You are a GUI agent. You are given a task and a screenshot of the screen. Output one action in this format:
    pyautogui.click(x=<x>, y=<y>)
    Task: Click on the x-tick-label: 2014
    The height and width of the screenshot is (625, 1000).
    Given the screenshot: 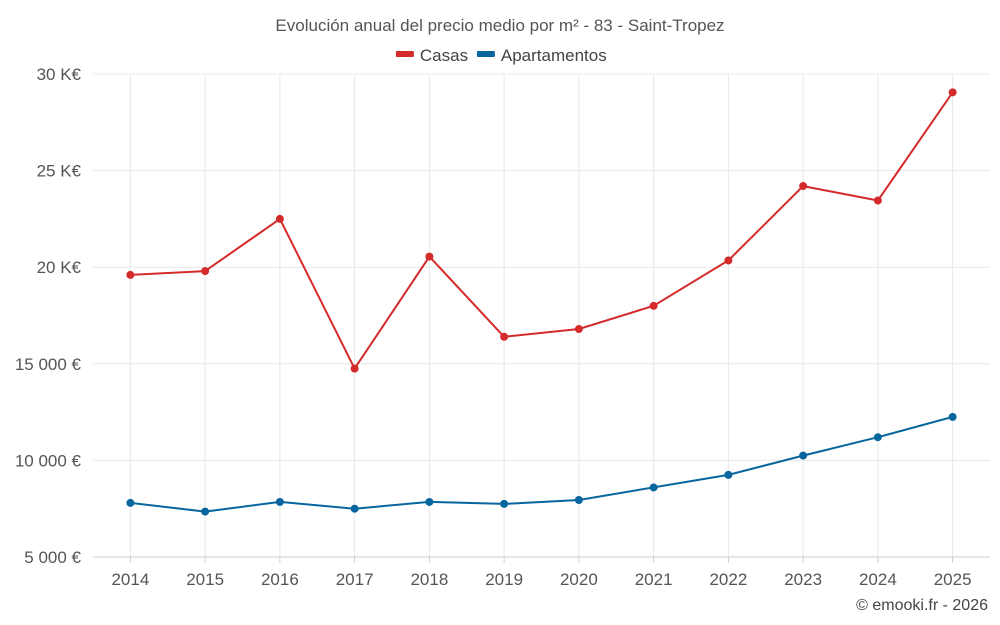 What is the action you would take?
    pyautogui.click(x=130, y=579)
    